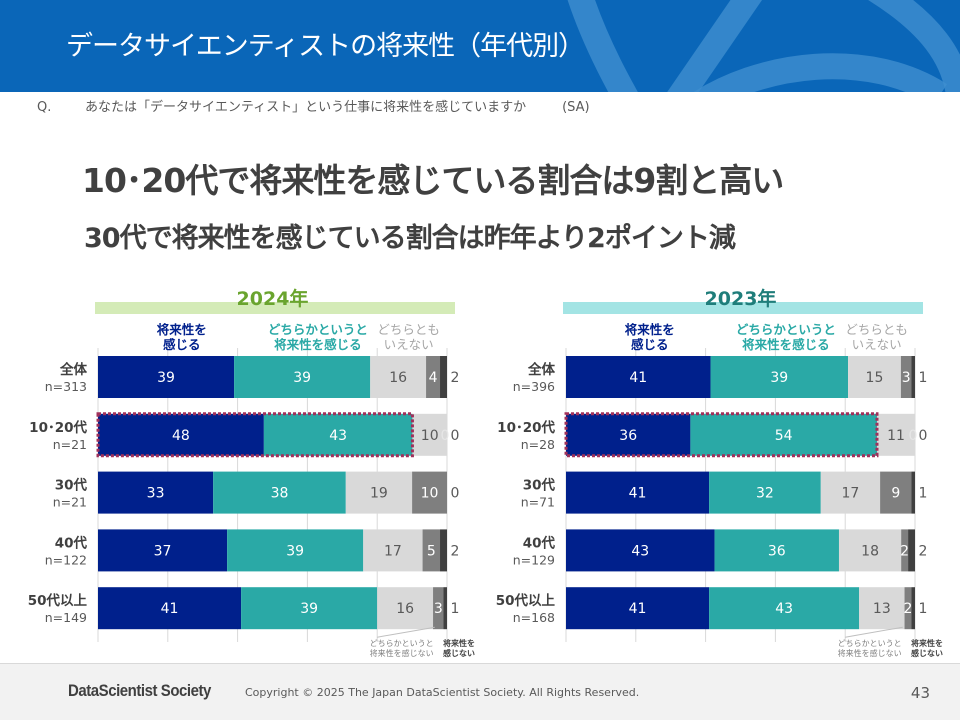 This screenshot has height=720, width=960. I want to click on data-label: 13, so click(882, 609).